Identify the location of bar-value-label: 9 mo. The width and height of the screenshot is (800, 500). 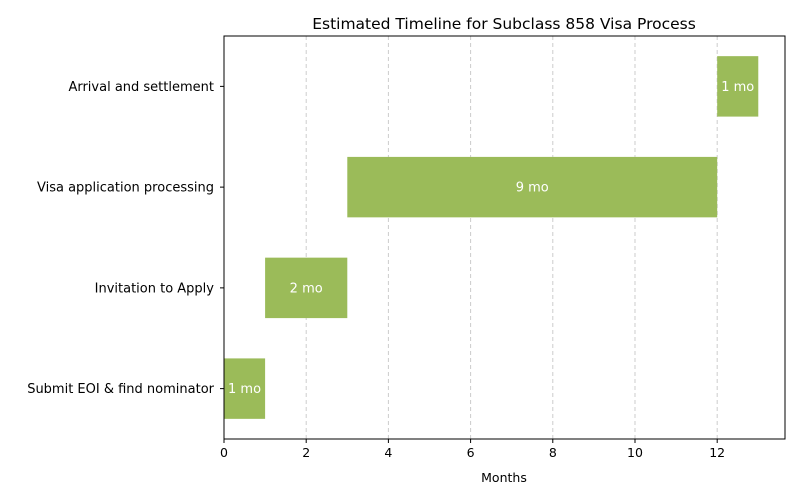
(532, 188).